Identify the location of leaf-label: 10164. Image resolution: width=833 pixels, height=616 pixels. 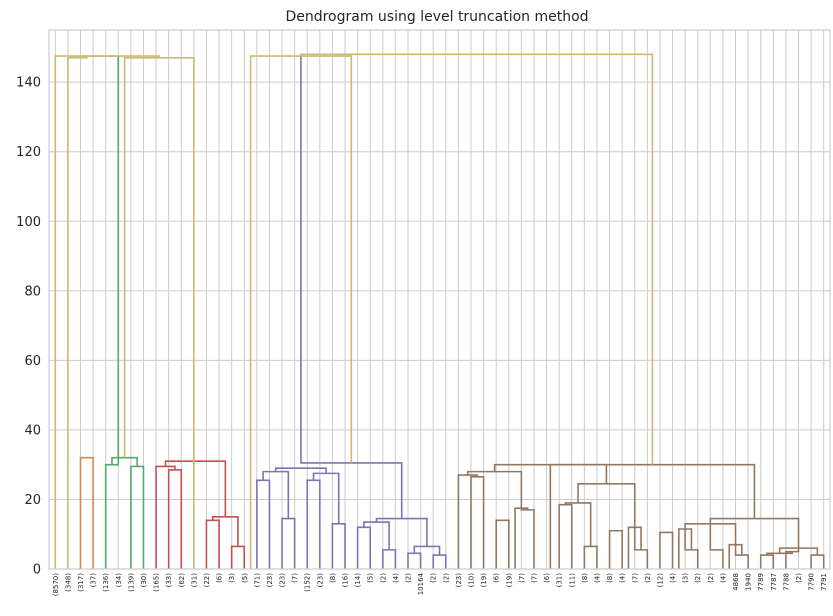
(421, 583).